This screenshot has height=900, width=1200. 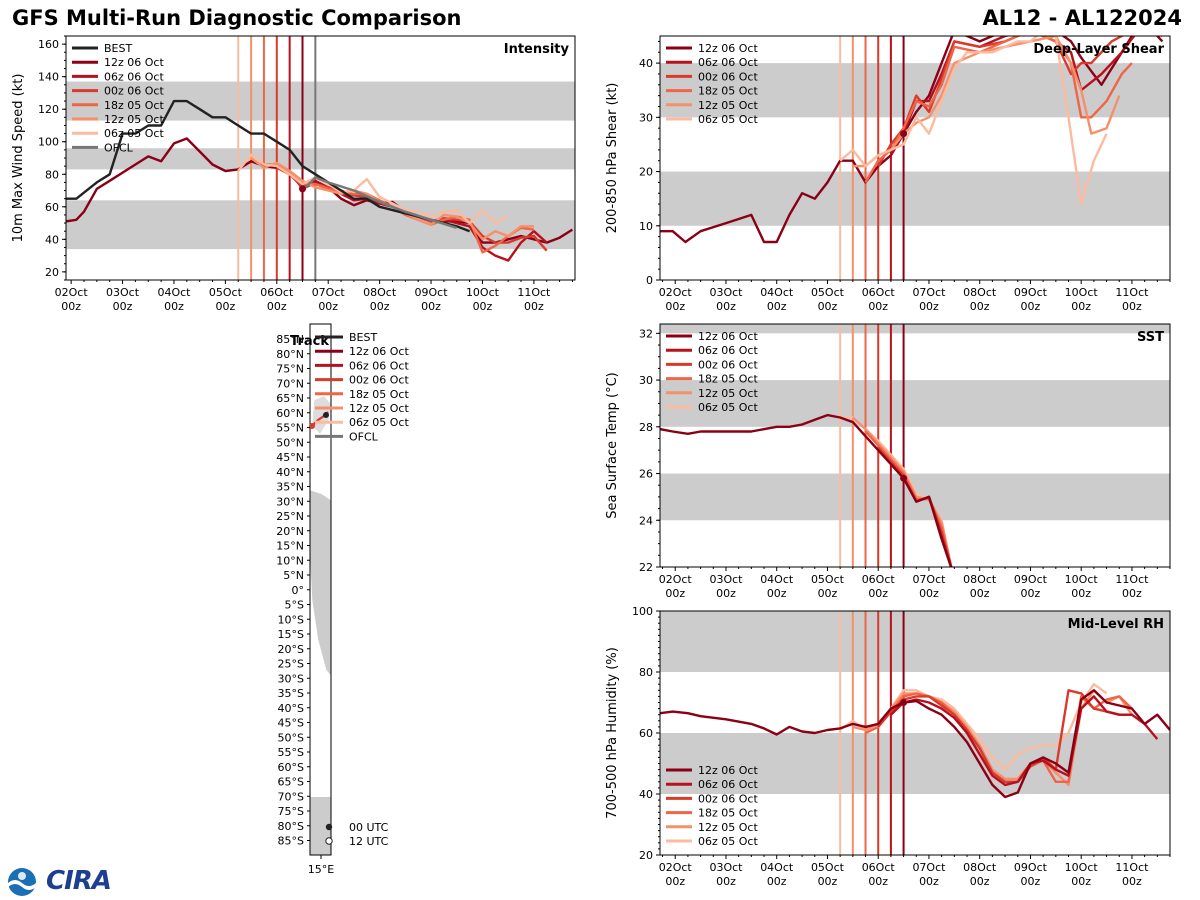 I want to click on shear-xtick-label: 08Oct, so click(x=980, y=292).